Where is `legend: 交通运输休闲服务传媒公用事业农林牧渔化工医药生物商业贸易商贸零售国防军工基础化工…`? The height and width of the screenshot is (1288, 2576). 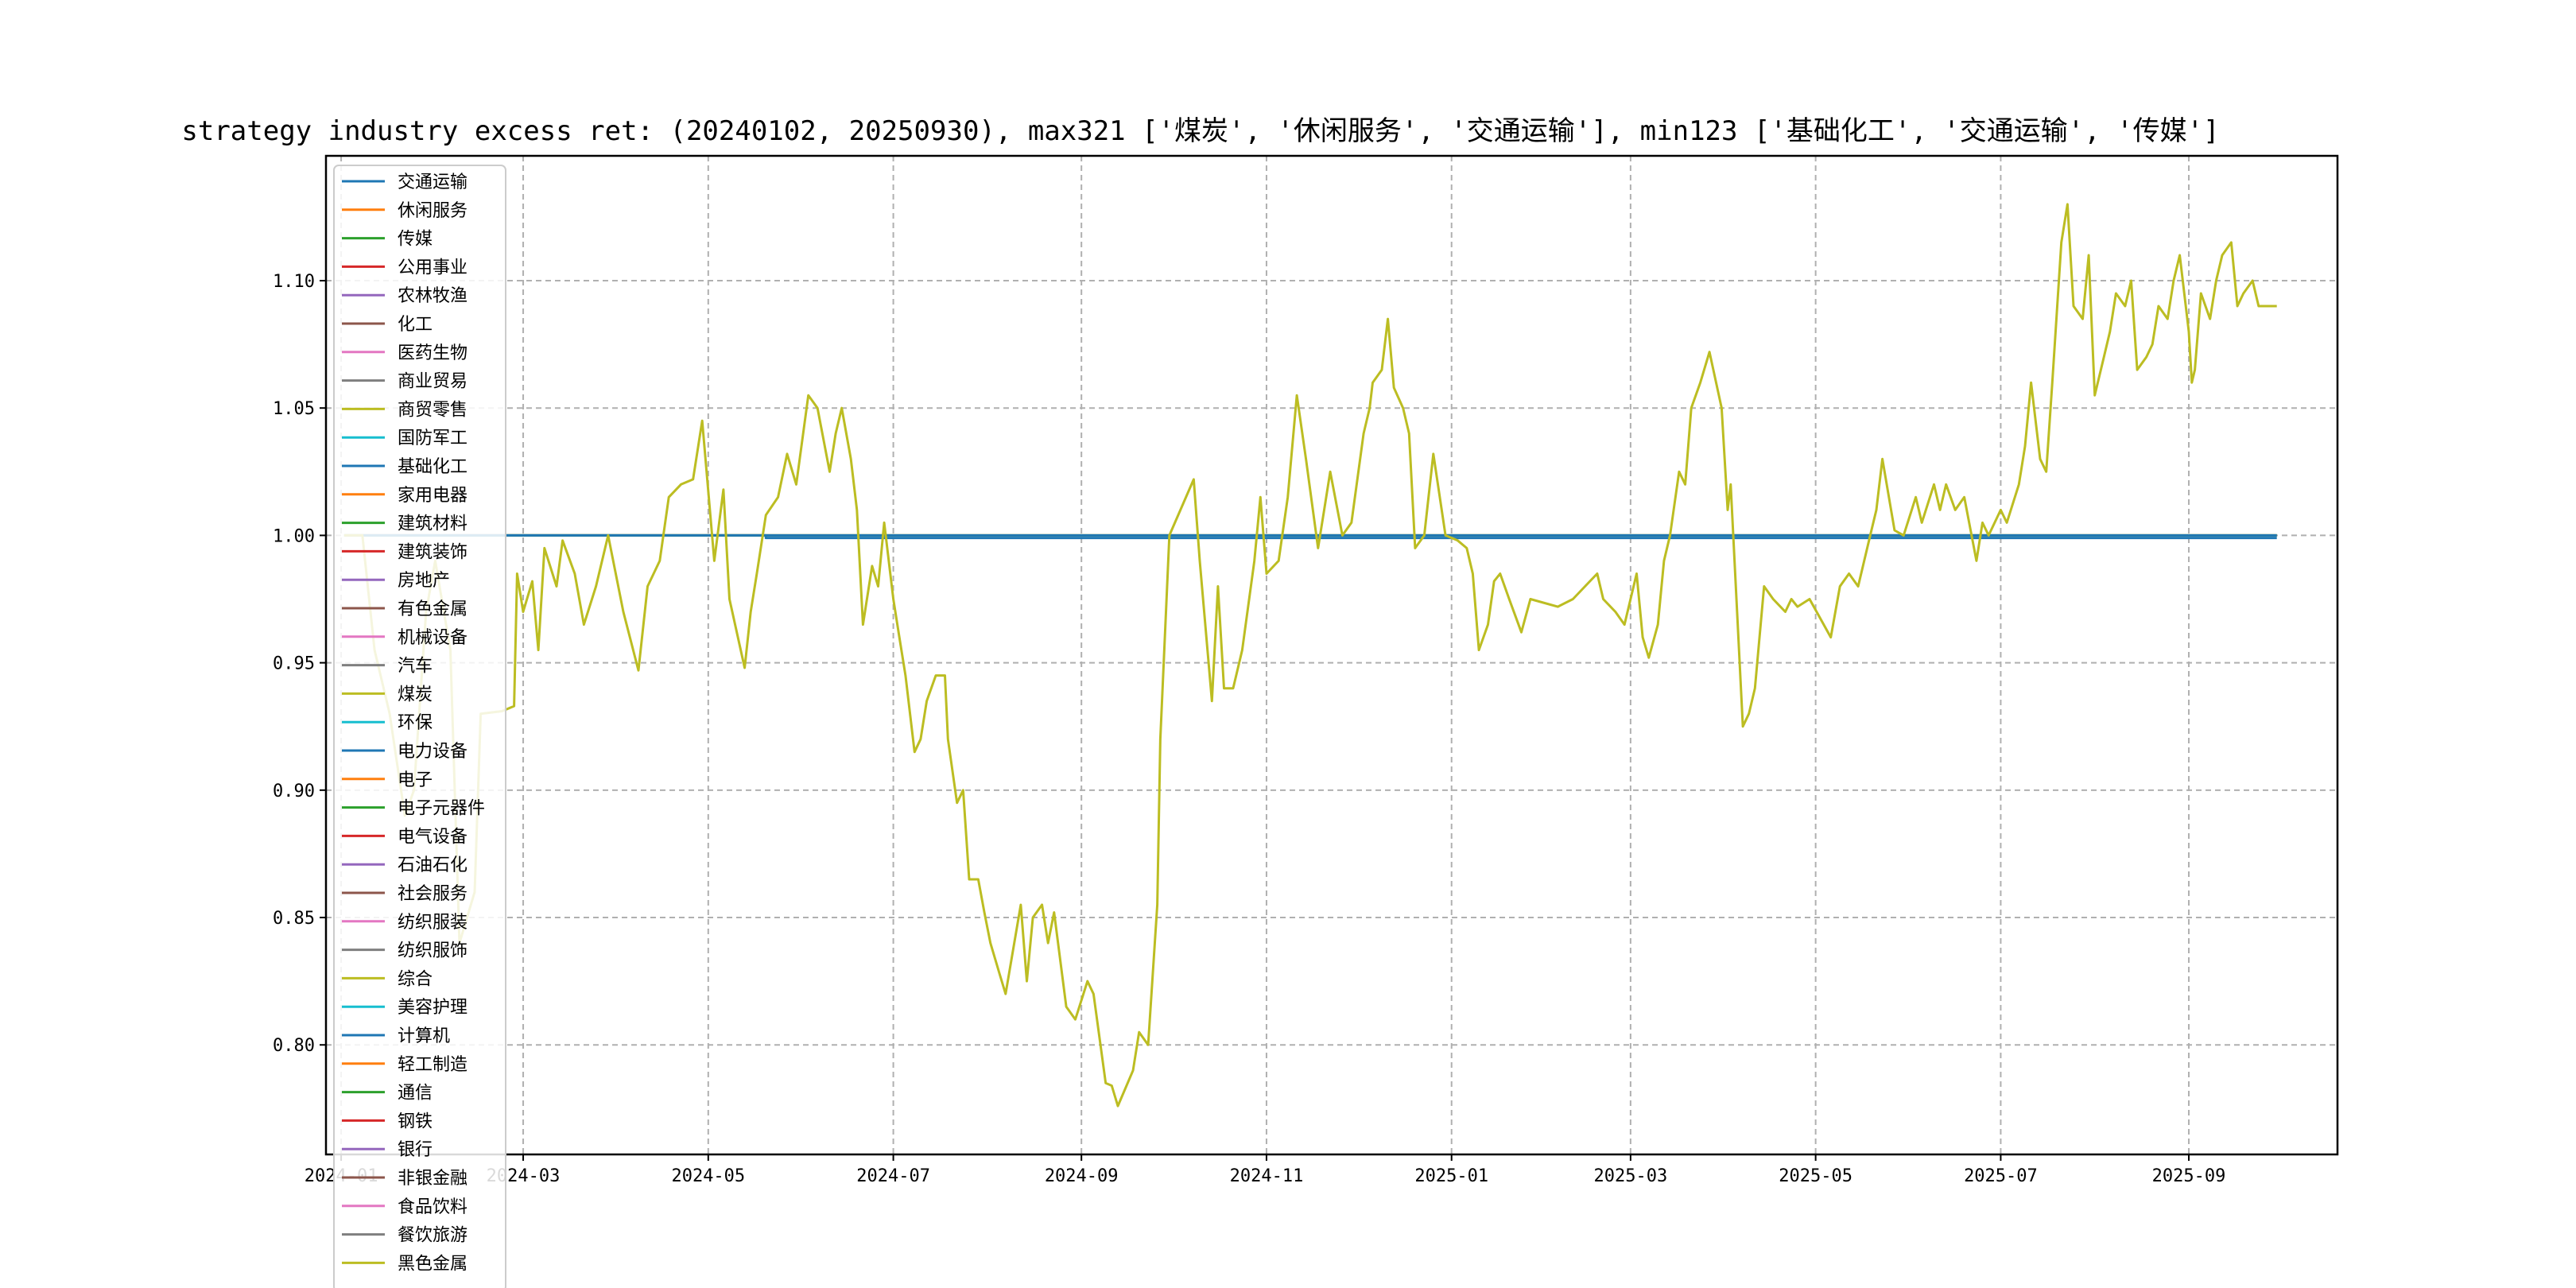 legend: 交通运输休闲服务传媒公用事业农林牧渔化工医药生物商业贸易商贸零售国防军工基础化工… is located at coordinates (420, 727).